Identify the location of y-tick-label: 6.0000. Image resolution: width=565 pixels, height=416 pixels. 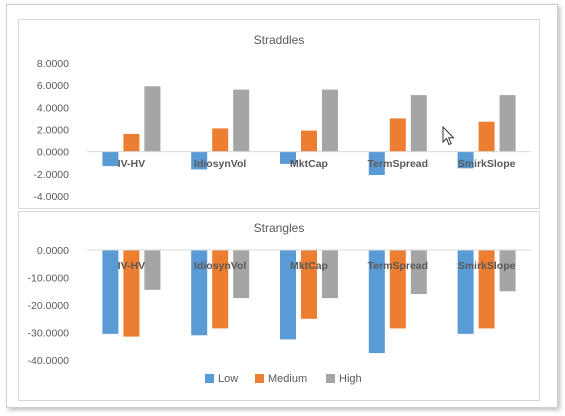
(53, 86).